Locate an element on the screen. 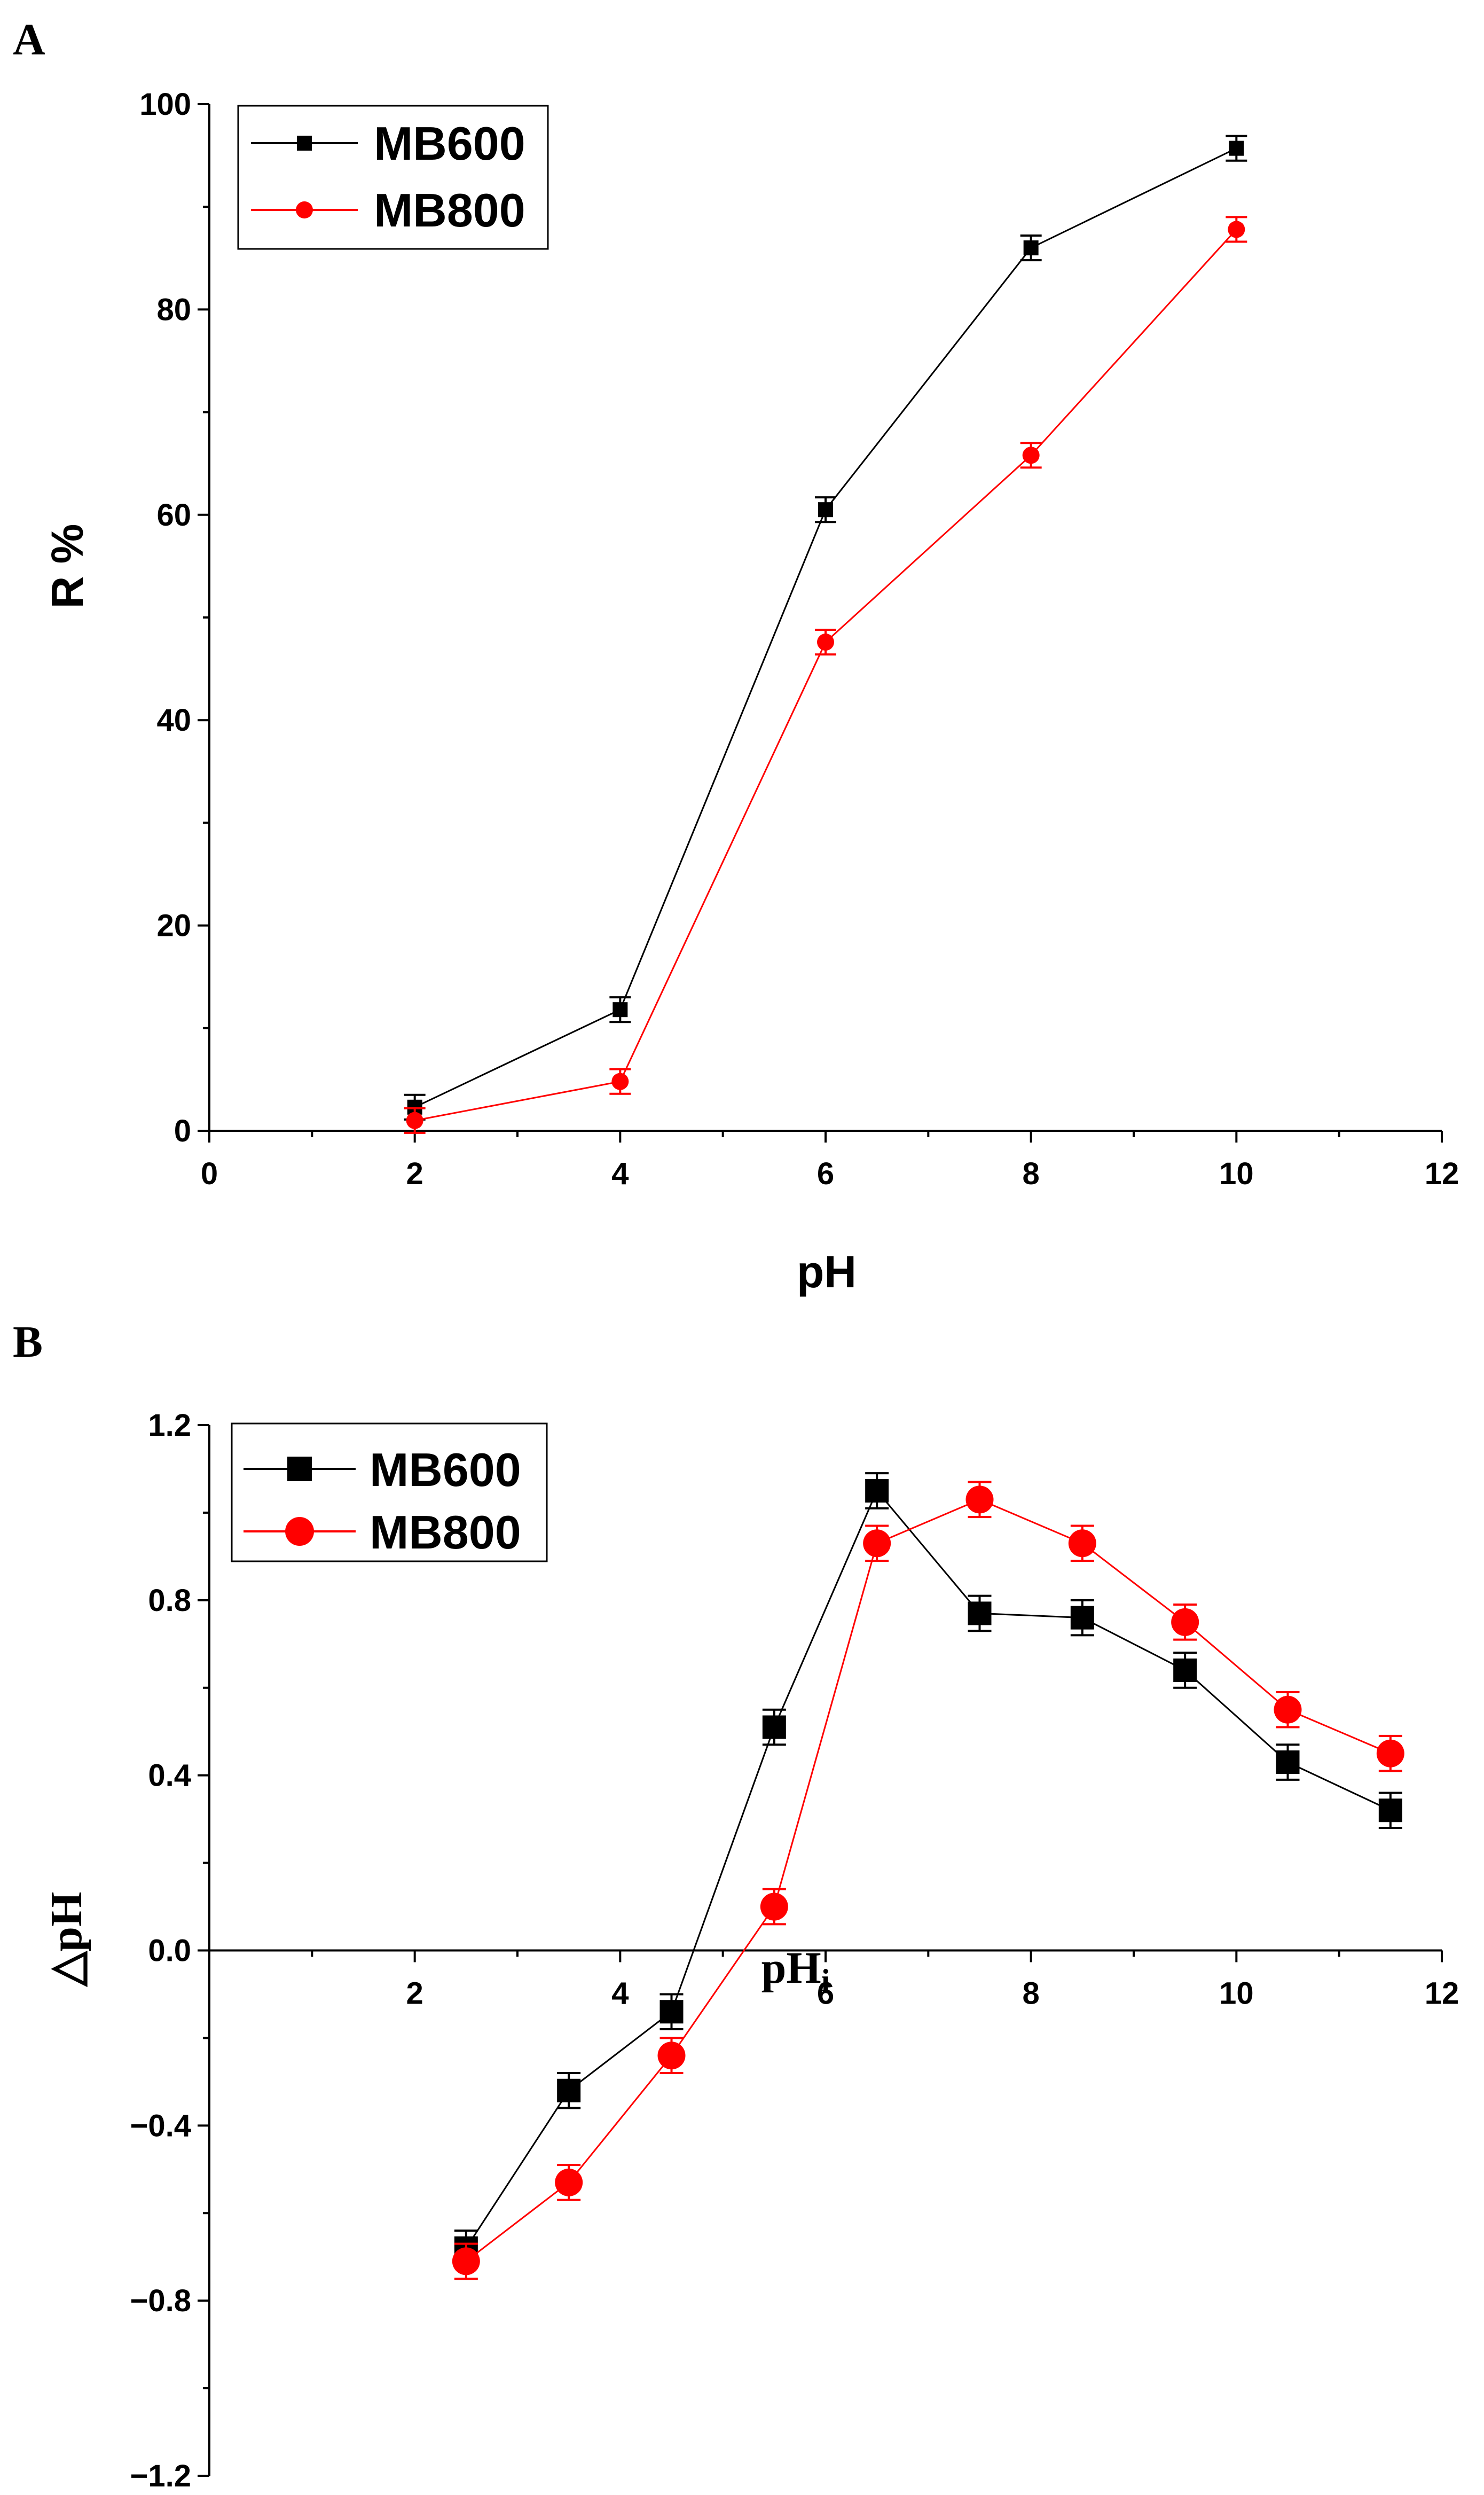  panel-a-legend: MB600 MB800 is located at coordinates (393, 177).